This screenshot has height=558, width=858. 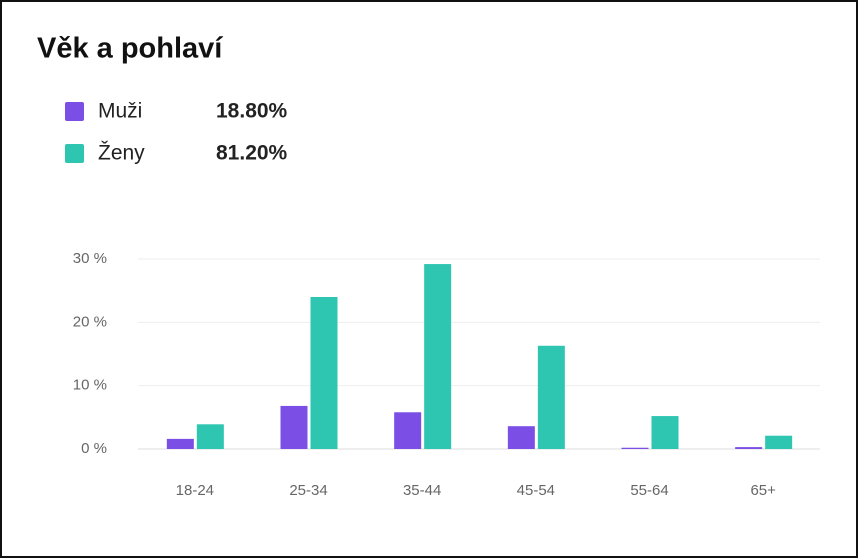 I want to click on legend-share: 18.80%, so click(x=252, y=111).